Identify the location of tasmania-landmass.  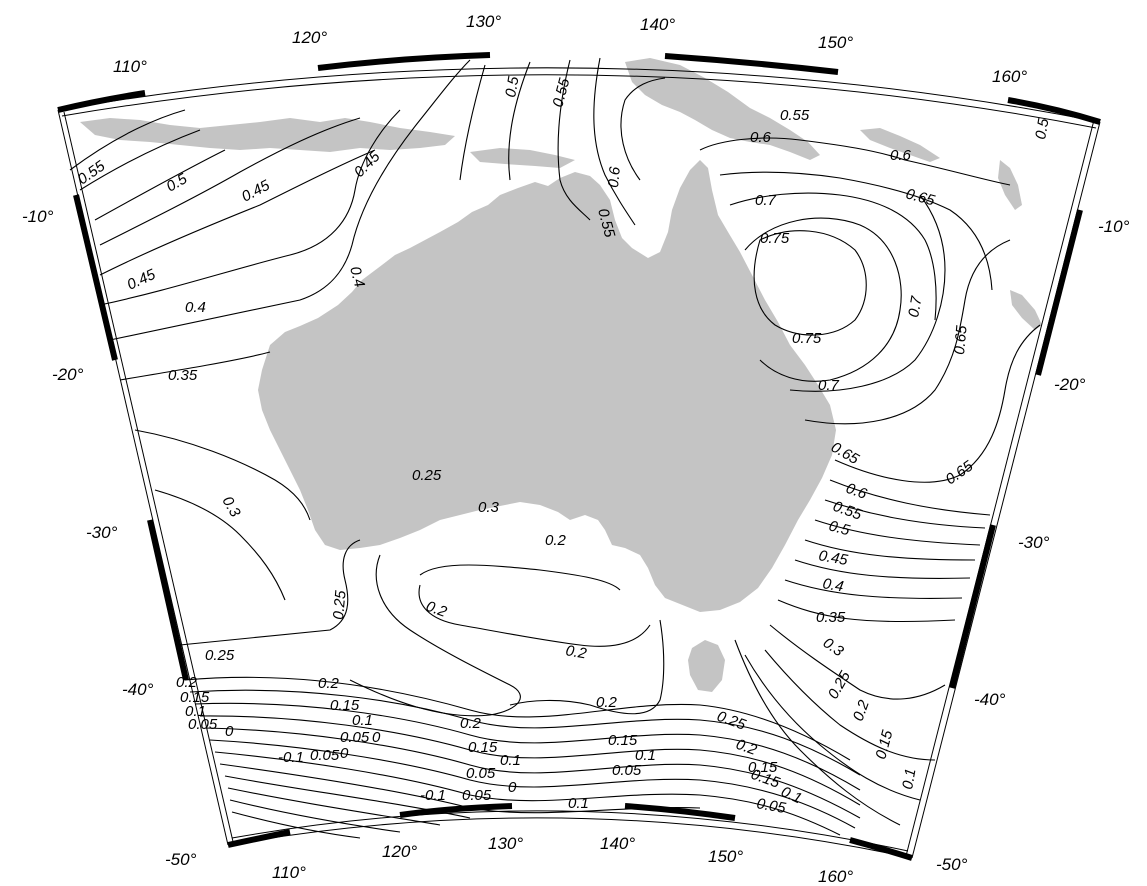
(706, 666).